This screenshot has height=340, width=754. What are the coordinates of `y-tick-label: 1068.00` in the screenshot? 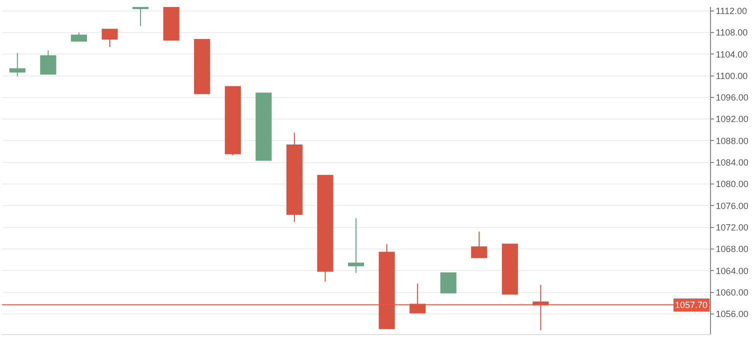 It's located at (732, 249).